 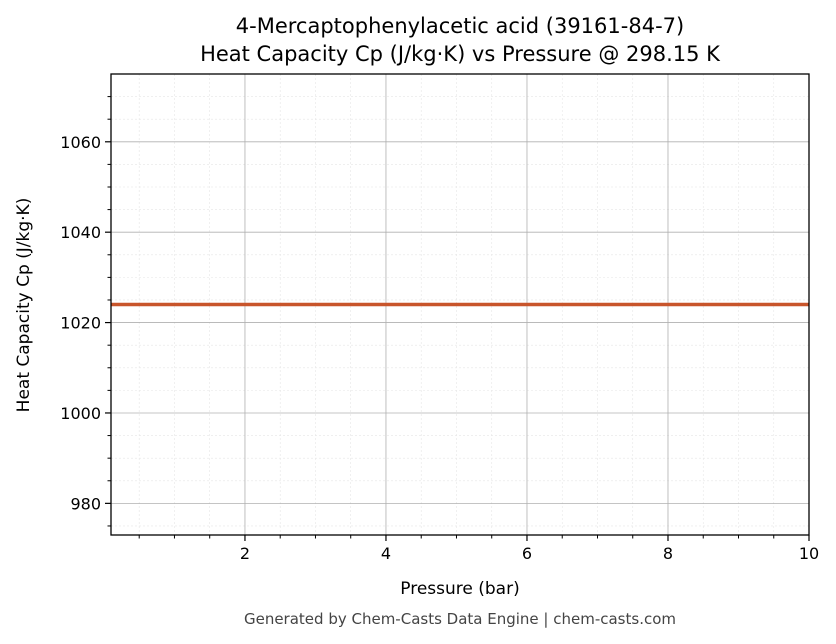 What do you see at coordinates (527, 553) in the screenshot?
I see `x-tick-label: 6` at bounding box center [527, 553].